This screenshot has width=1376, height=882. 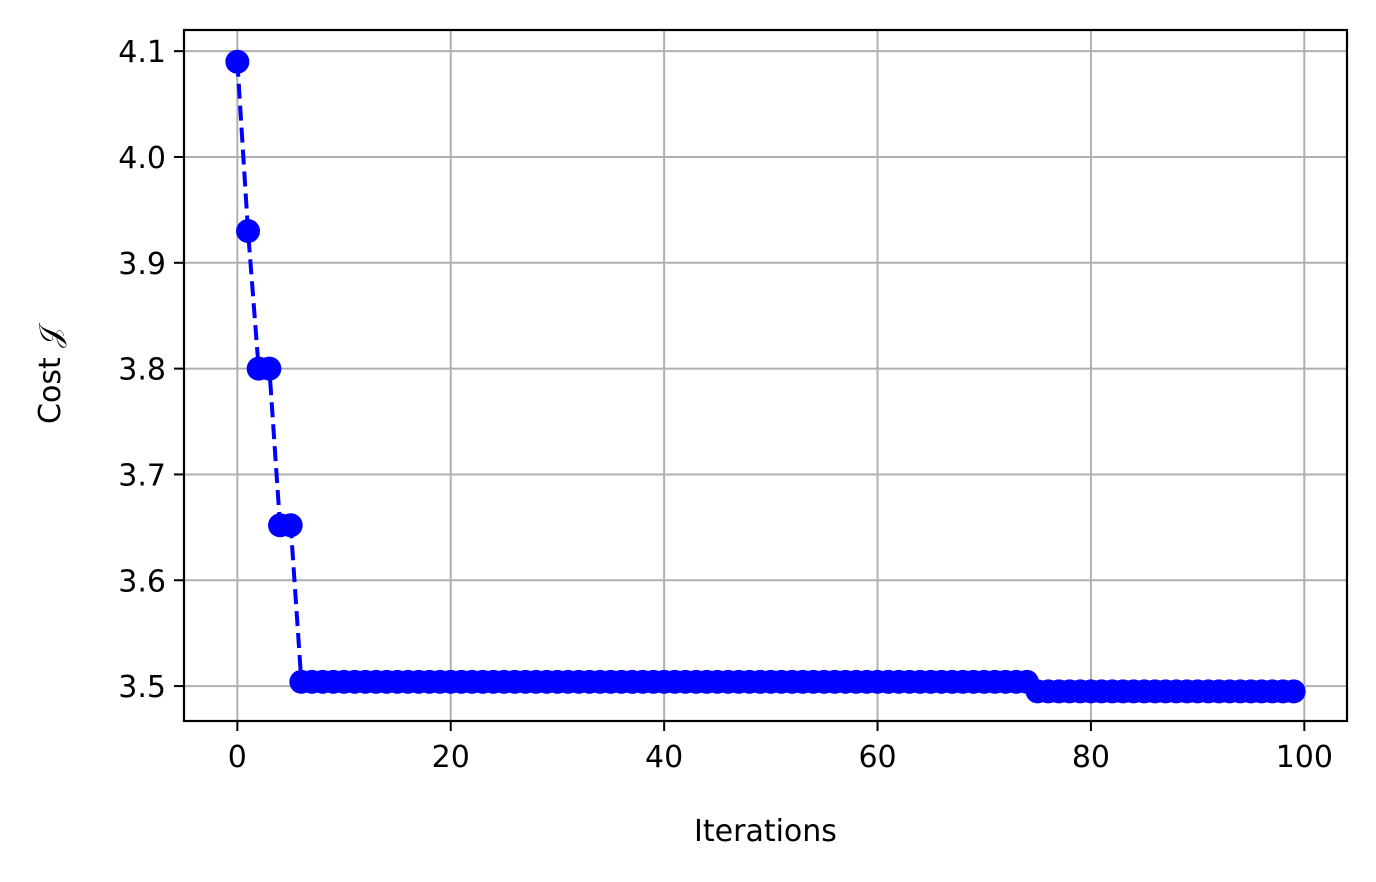 What do you see at coordinates (451, 757) in the screenshot?
I see `x-tick-label: 20` at bounding box center [451, 757].